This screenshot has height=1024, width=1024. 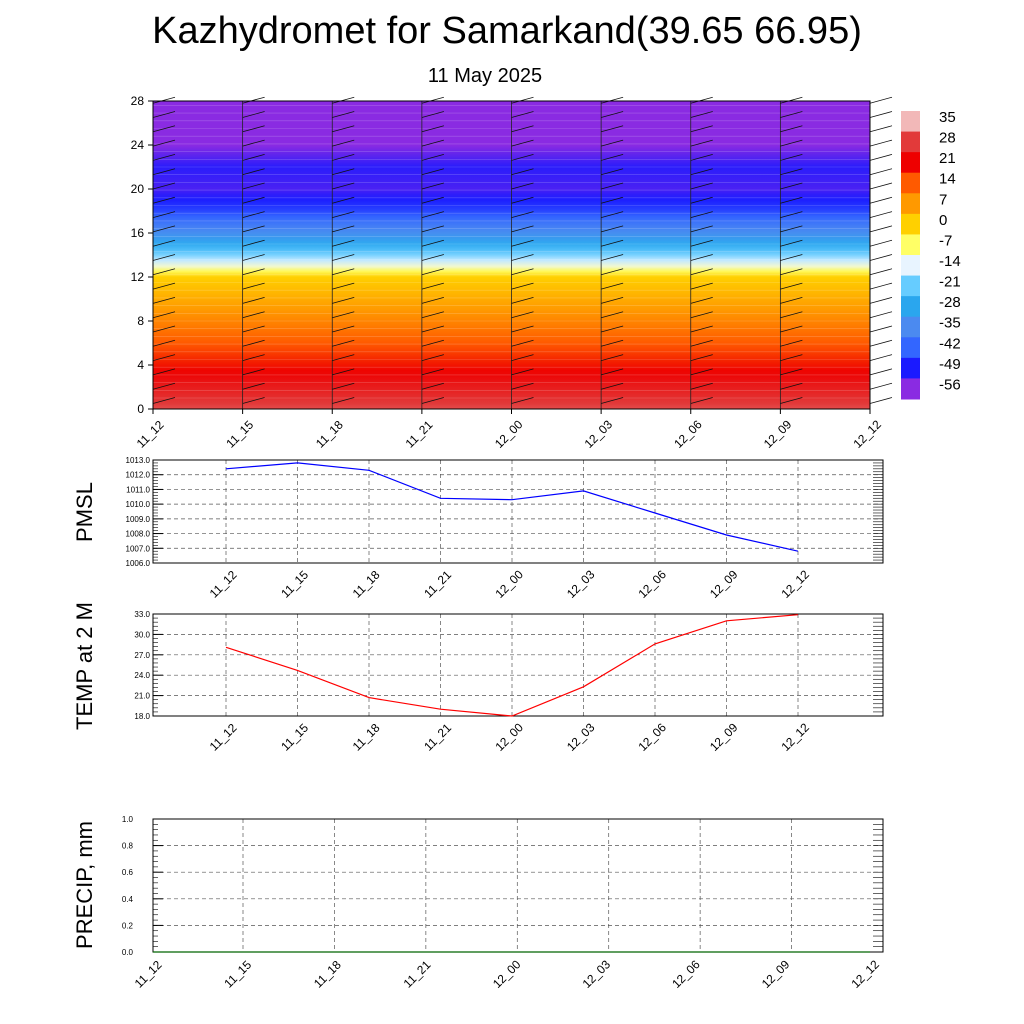 What do you see at coordinates (128, 925) in the screenshot?
I see `y-tick-label: 0.2` at bounding box center [128, 925].